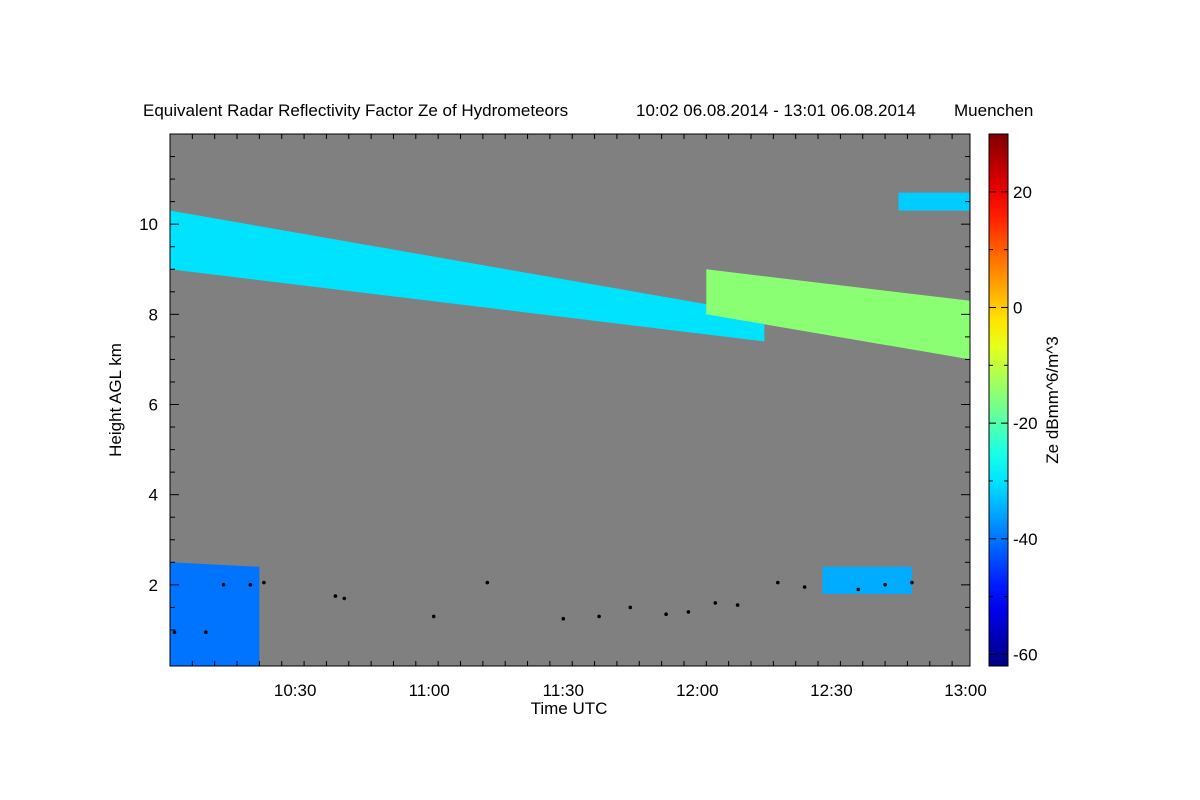  Describe the element at coordinates (215, 614) in the screenshot. I see `echo-region-boundary-layer-clutter: boundary layer clutter` at that location.